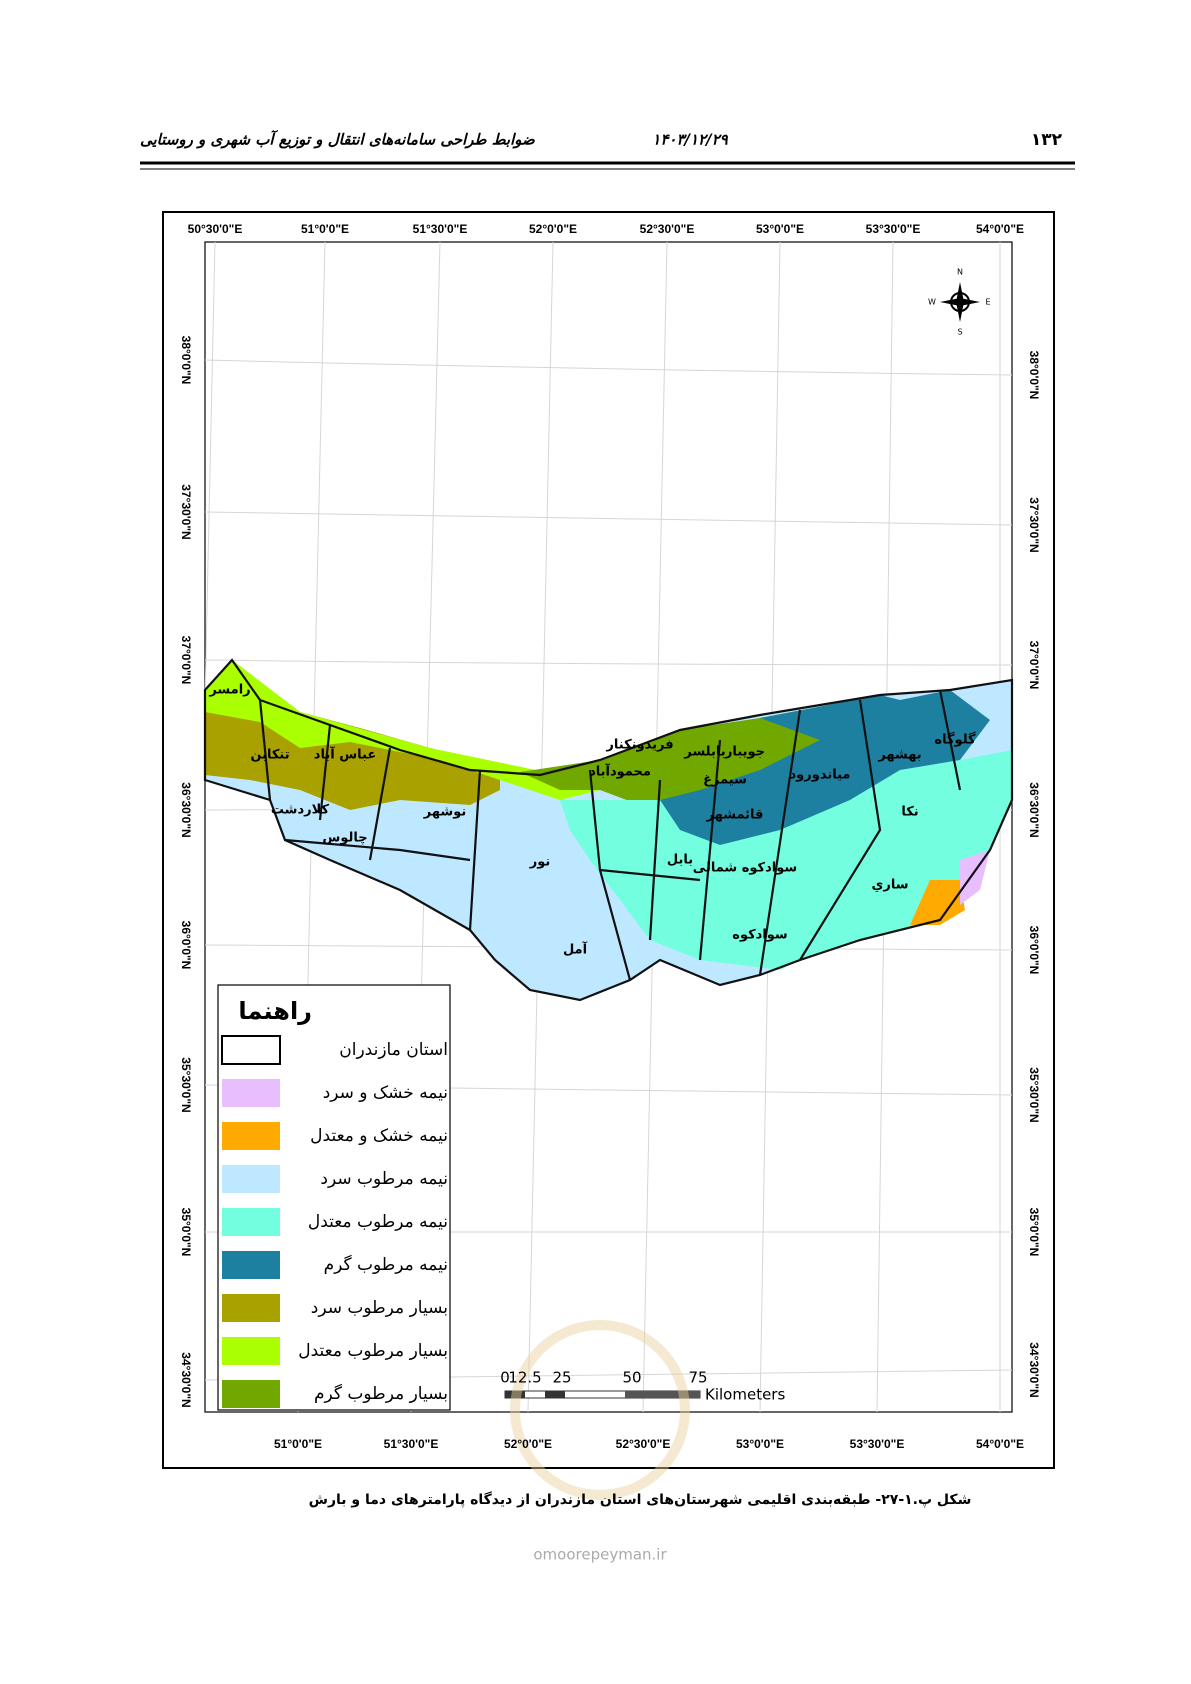 The image size is (1191, 1684). What do you see at coordinates (300, 810) in the screenshot?
I see `place-label: کلاردشت` at bounding box center [300, 810].